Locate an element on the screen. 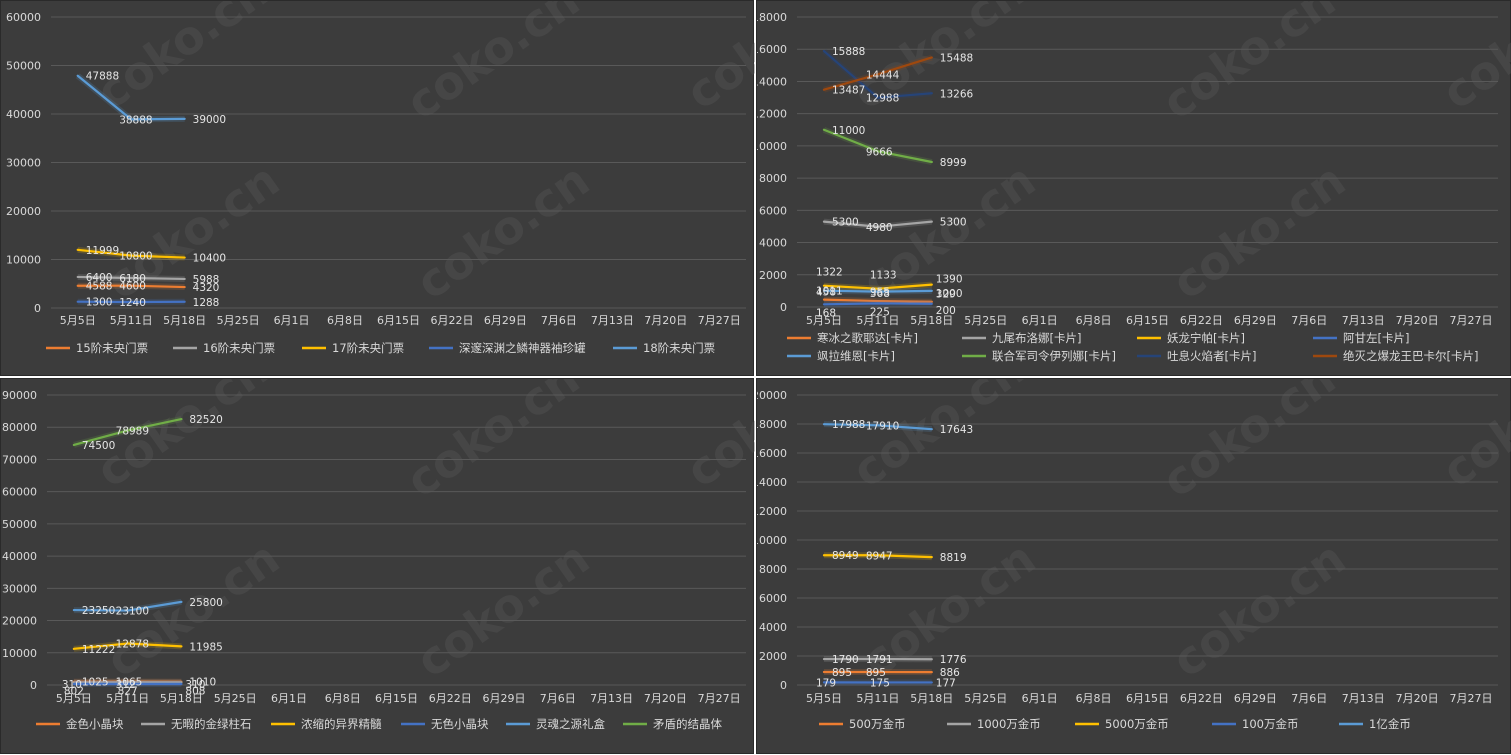  data-label: 6400 is located at coordinates (99, 278).